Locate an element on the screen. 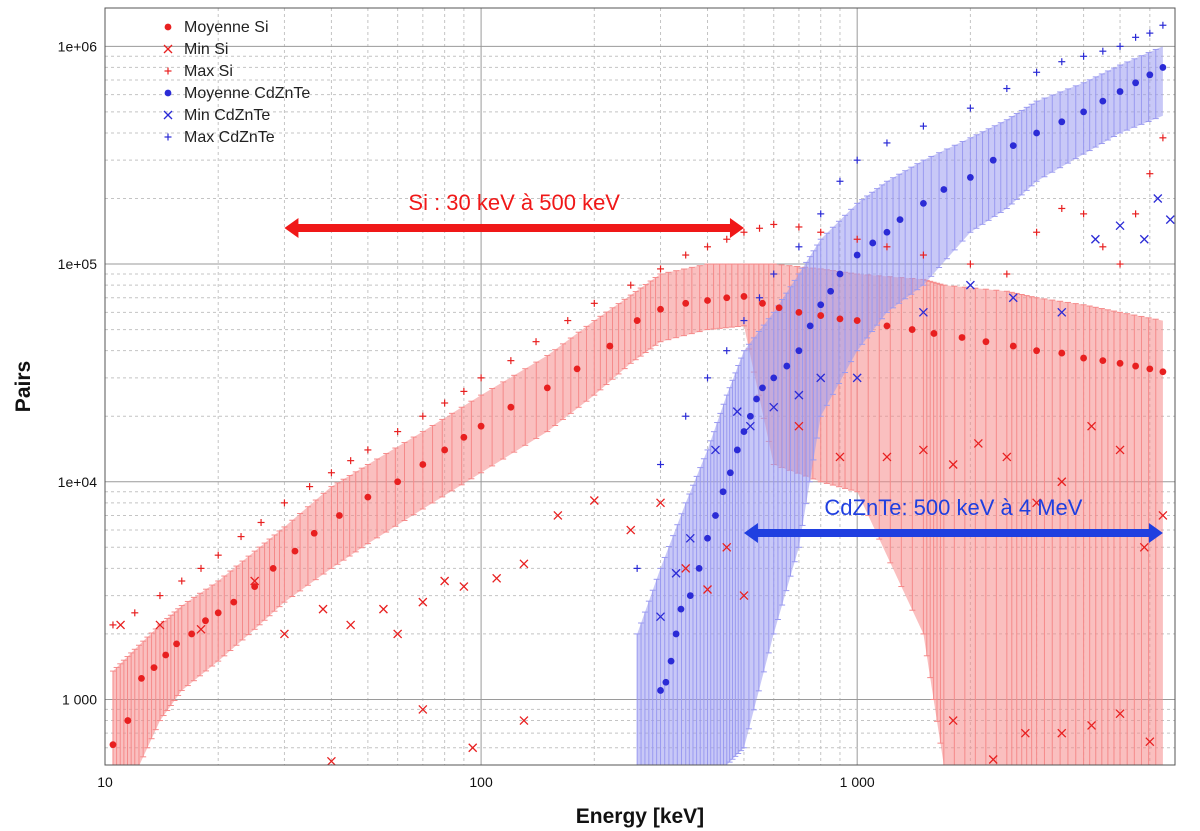 This screenshot has height=831, width=1200. legend-marker-stroke is located at coordinates (168, 115).